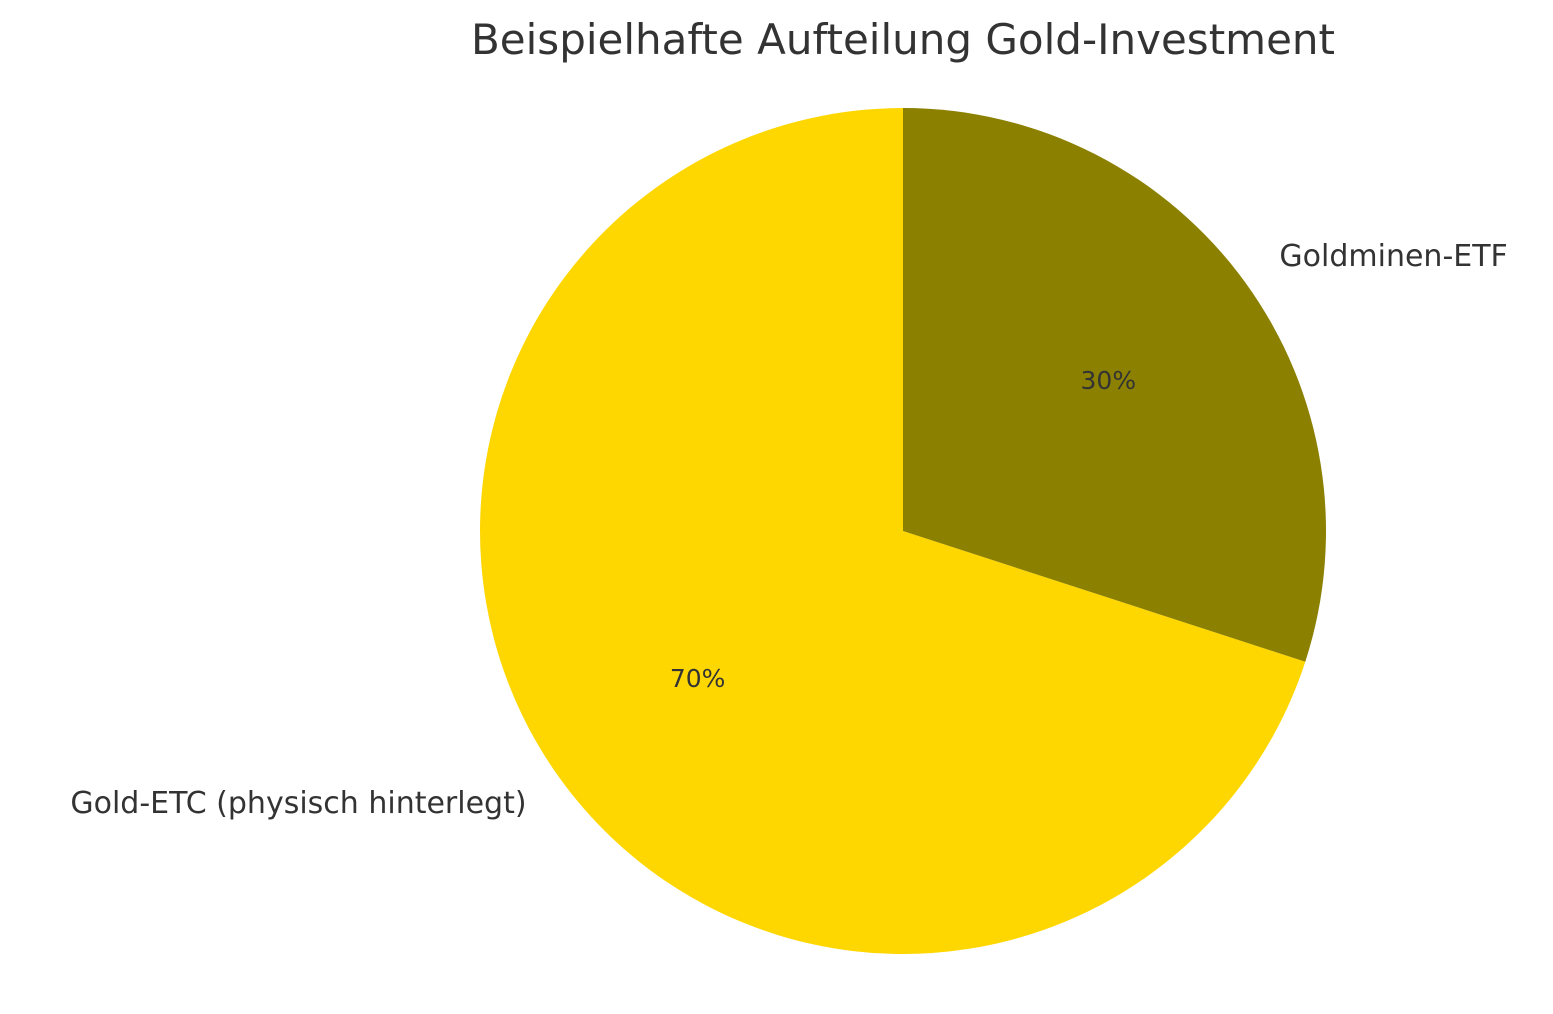 The width and height of the screenshot is (1553, 1014). I want to click on slice-label-gold-etc-physisch-hinterlegt: Gold-ETC (physisch hinterlegt), so click(298, 803).